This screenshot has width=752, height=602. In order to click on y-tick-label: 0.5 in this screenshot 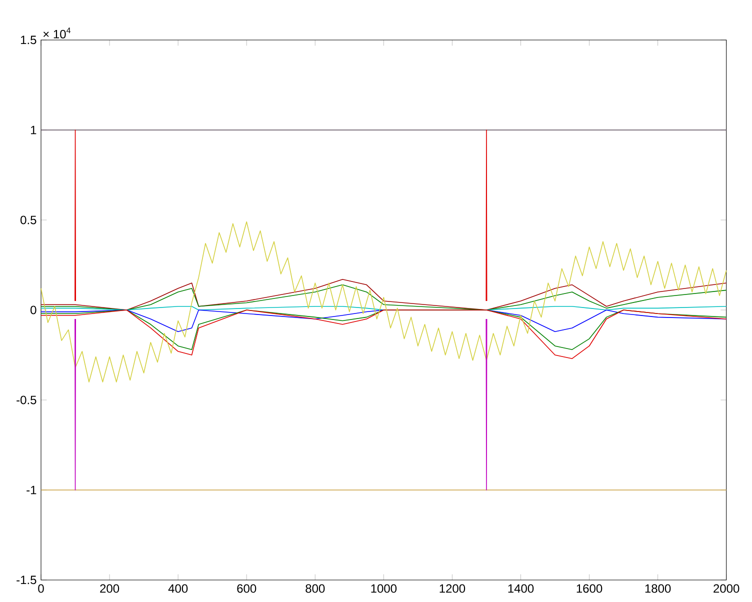, I will do `click(28, 220)`.